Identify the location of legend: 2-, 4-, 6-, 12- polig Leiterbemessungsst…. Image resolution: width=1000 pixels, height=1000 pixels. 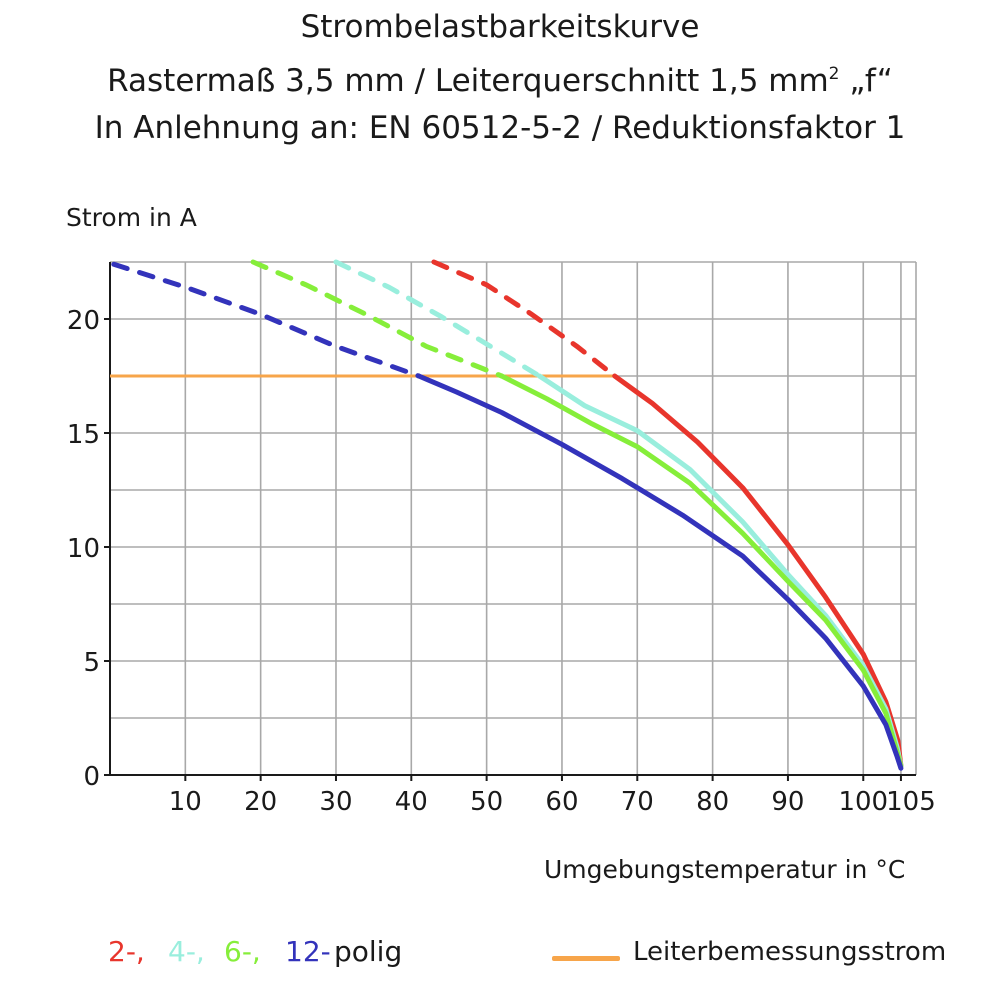
(500, 960).